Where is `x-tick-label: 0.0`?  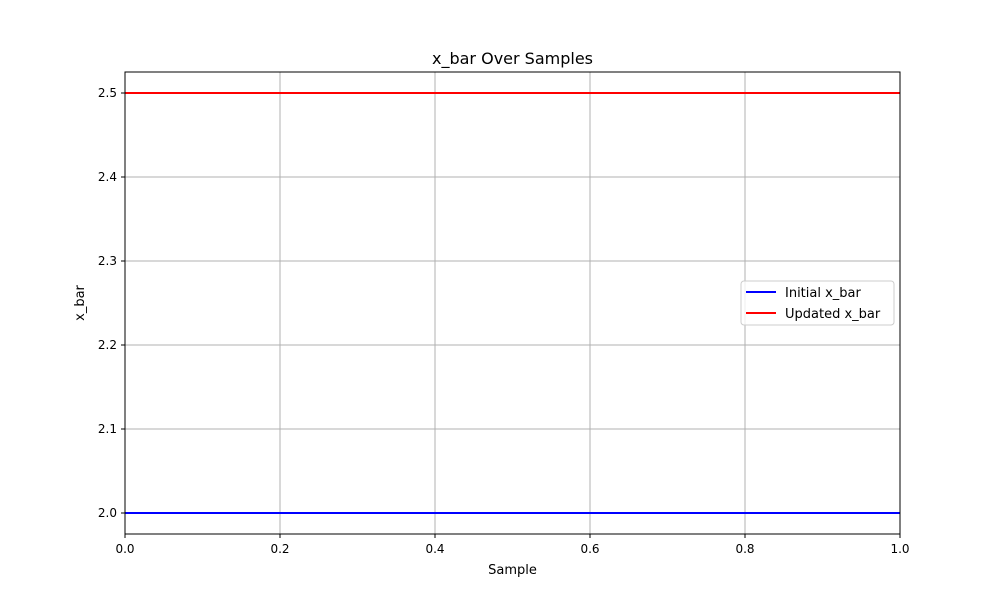
x-tick-label: 0.0 is located at coordinates (124, 549).